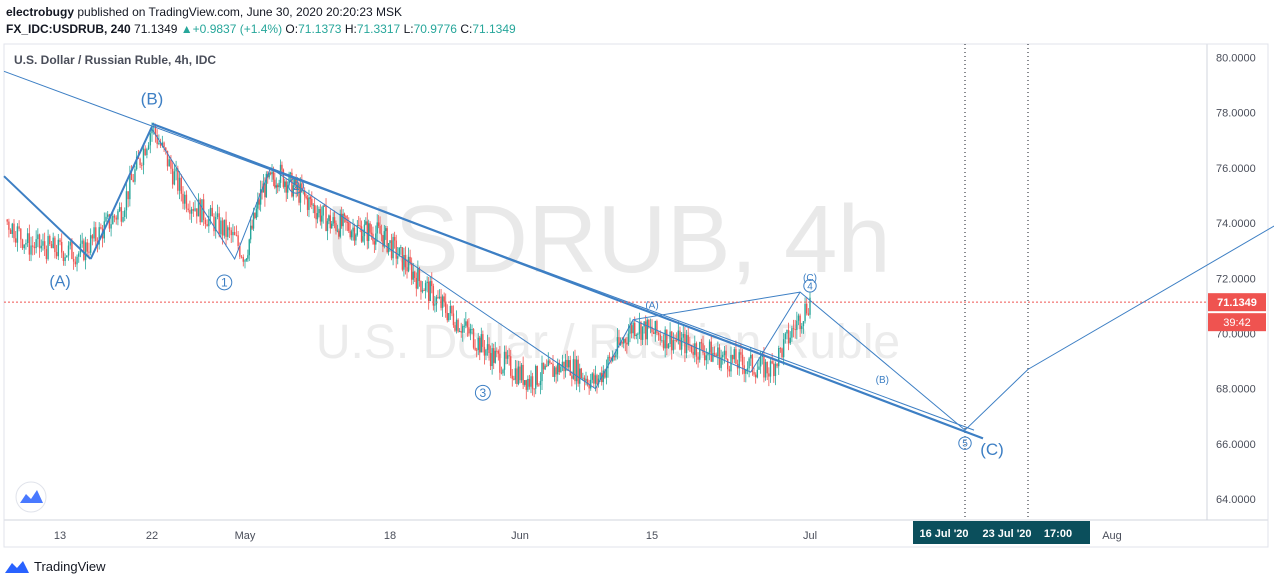 The height and width of the screenshot is (586, 1274). Describe the element at coordinates (1237, 312) in the screenshot. I see `price-badges: 71.1349 39:42` at that location.